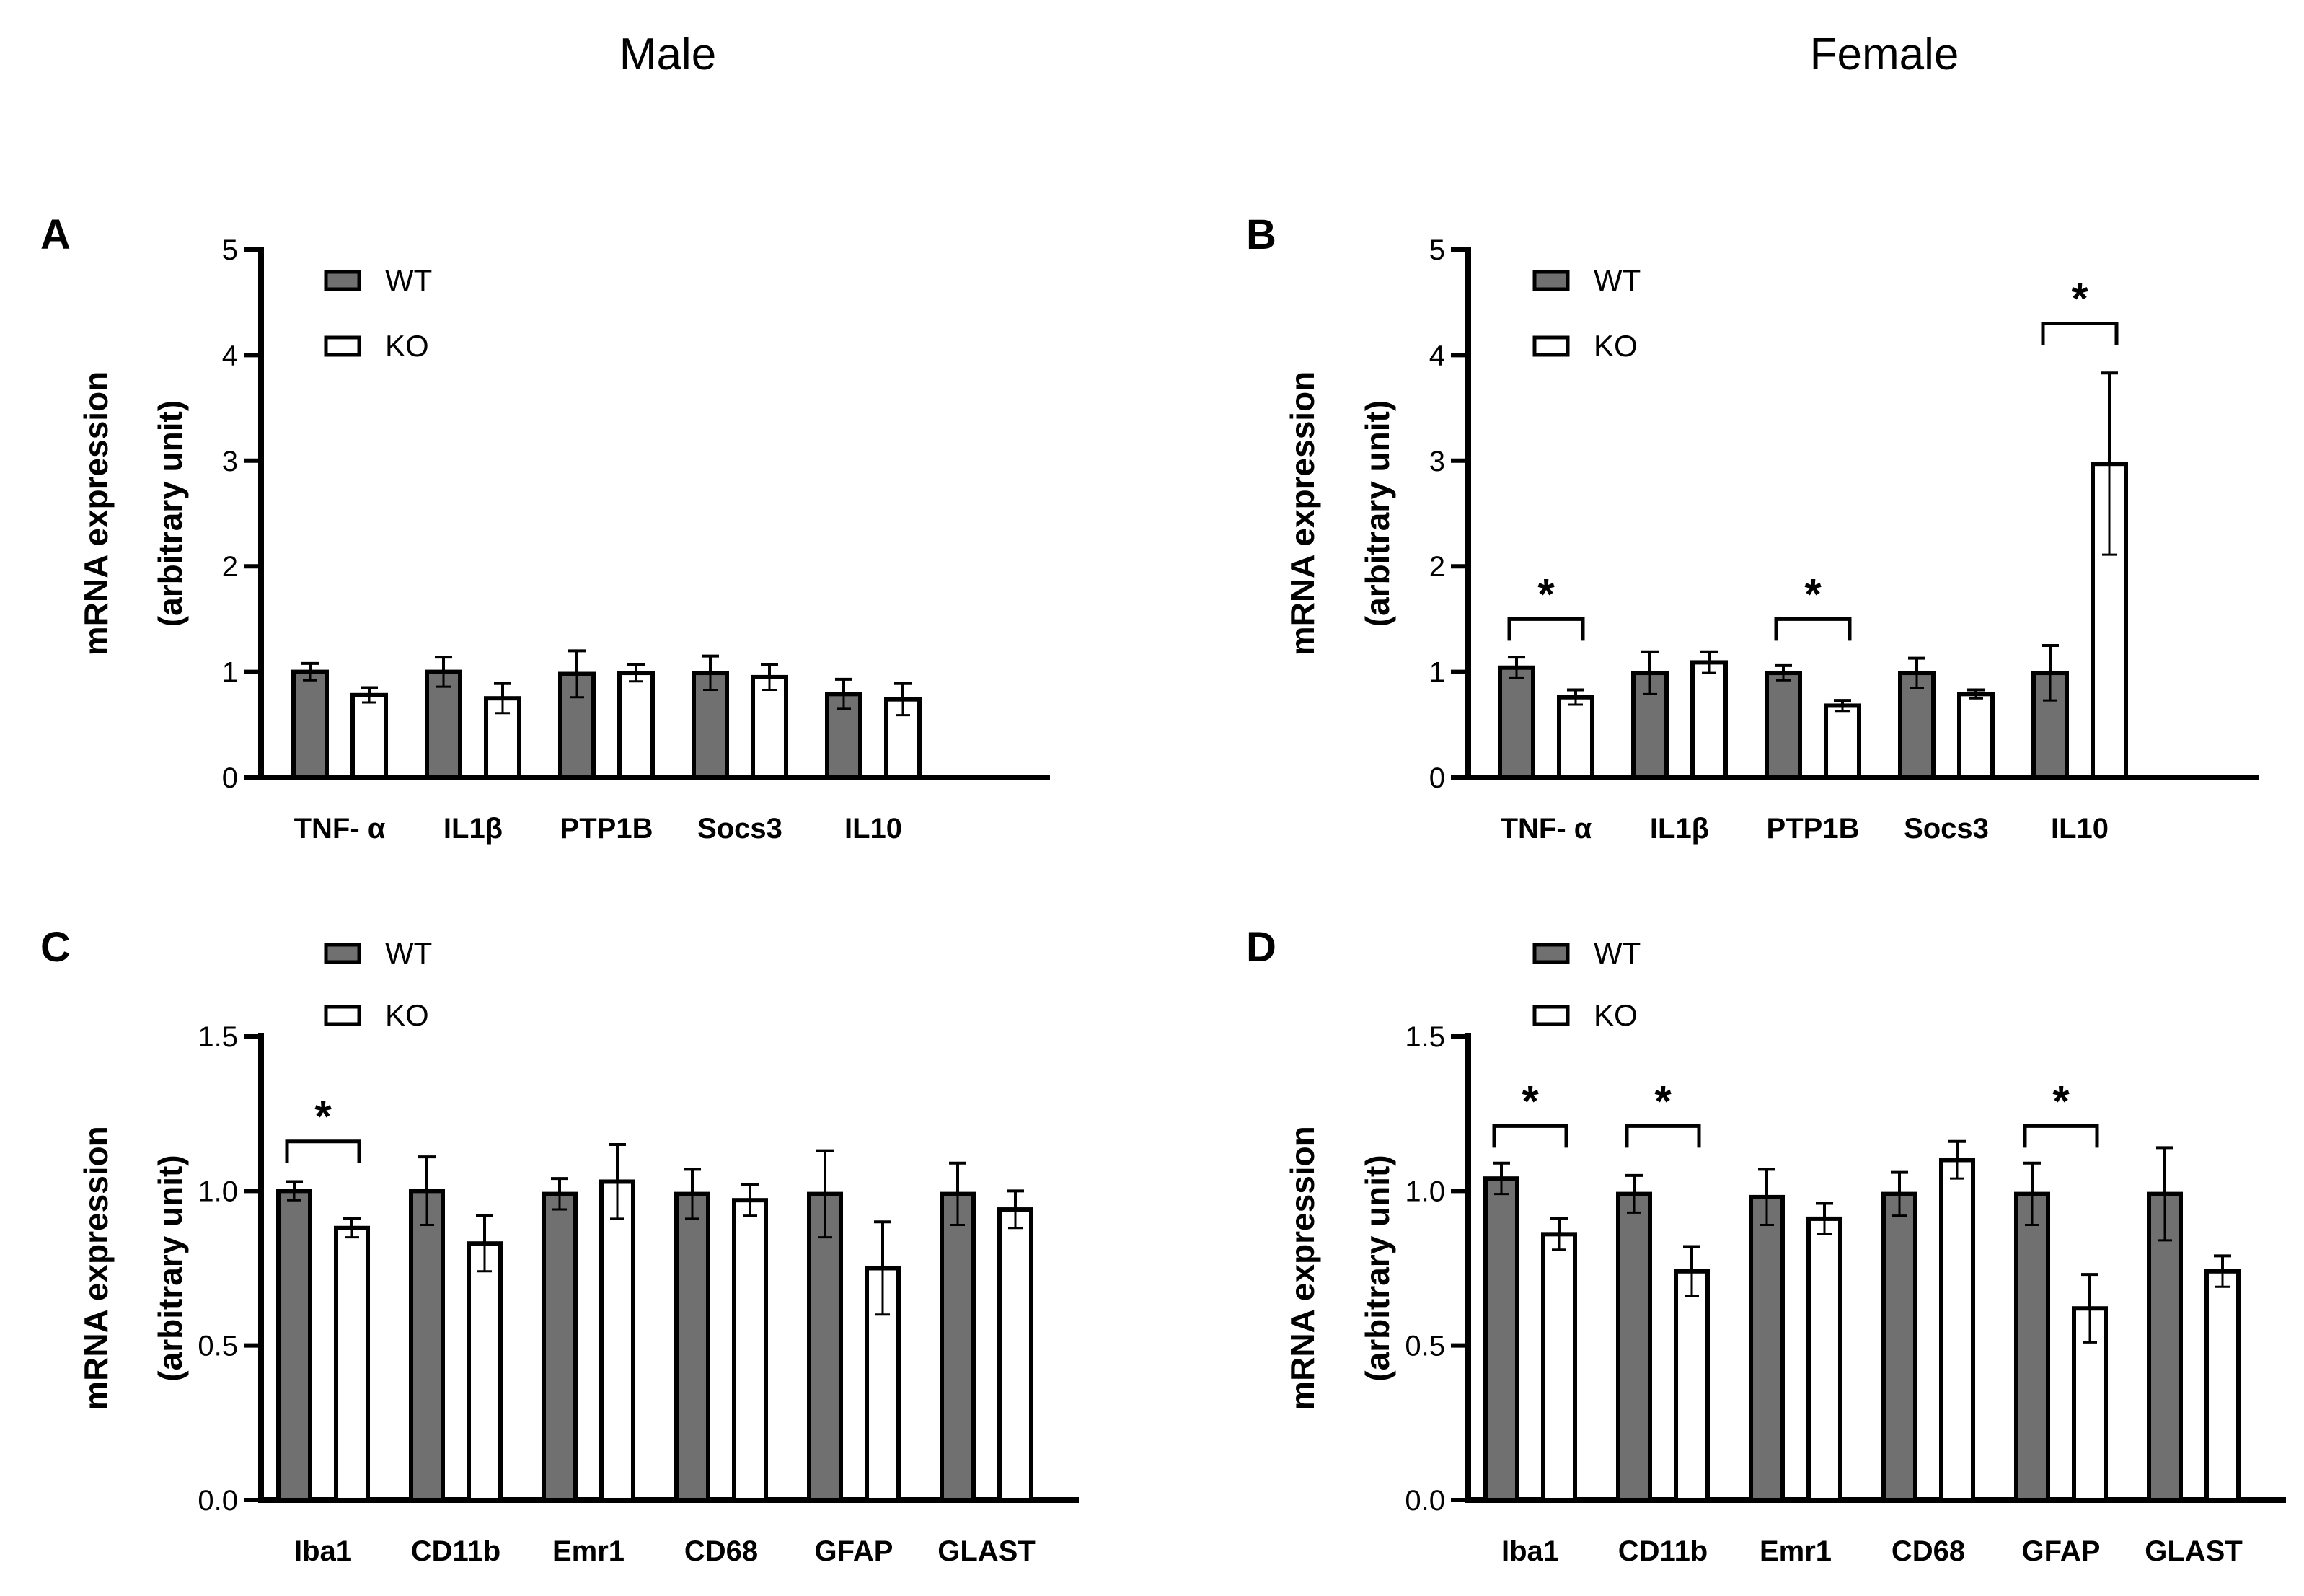 The height and width of the screenshot is (1596, 2304). I want to click on x-tick-label: GLAST, so click(2194, 1551).